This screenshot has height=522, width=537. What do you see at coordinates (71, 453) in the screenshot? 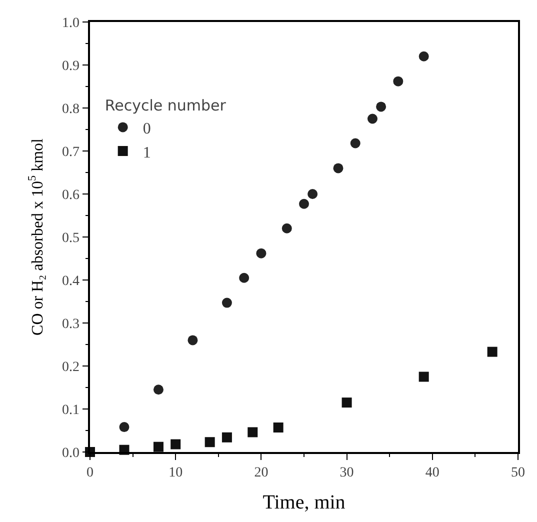
I see `y-tick-label: 0.0` at bounding box center [71, 453].